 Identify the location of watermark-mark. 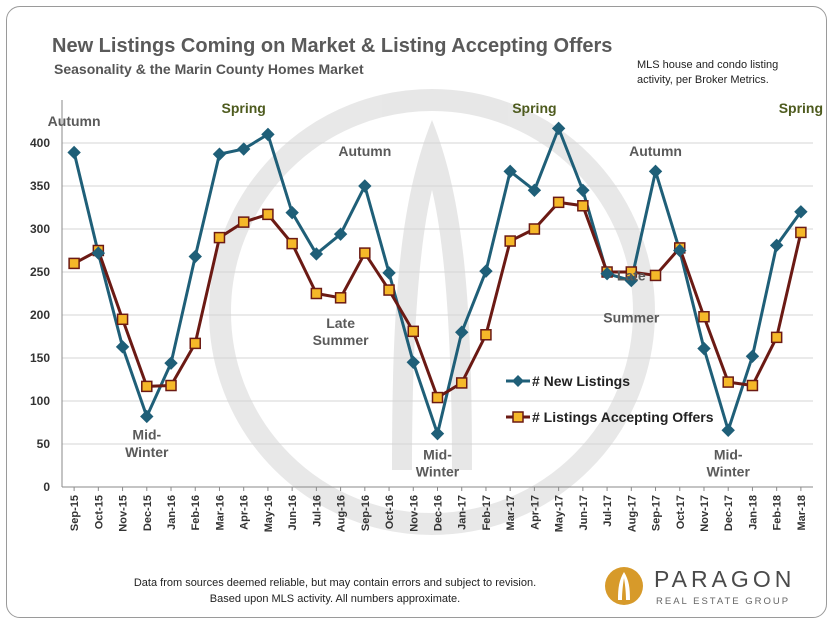
(432, 295).